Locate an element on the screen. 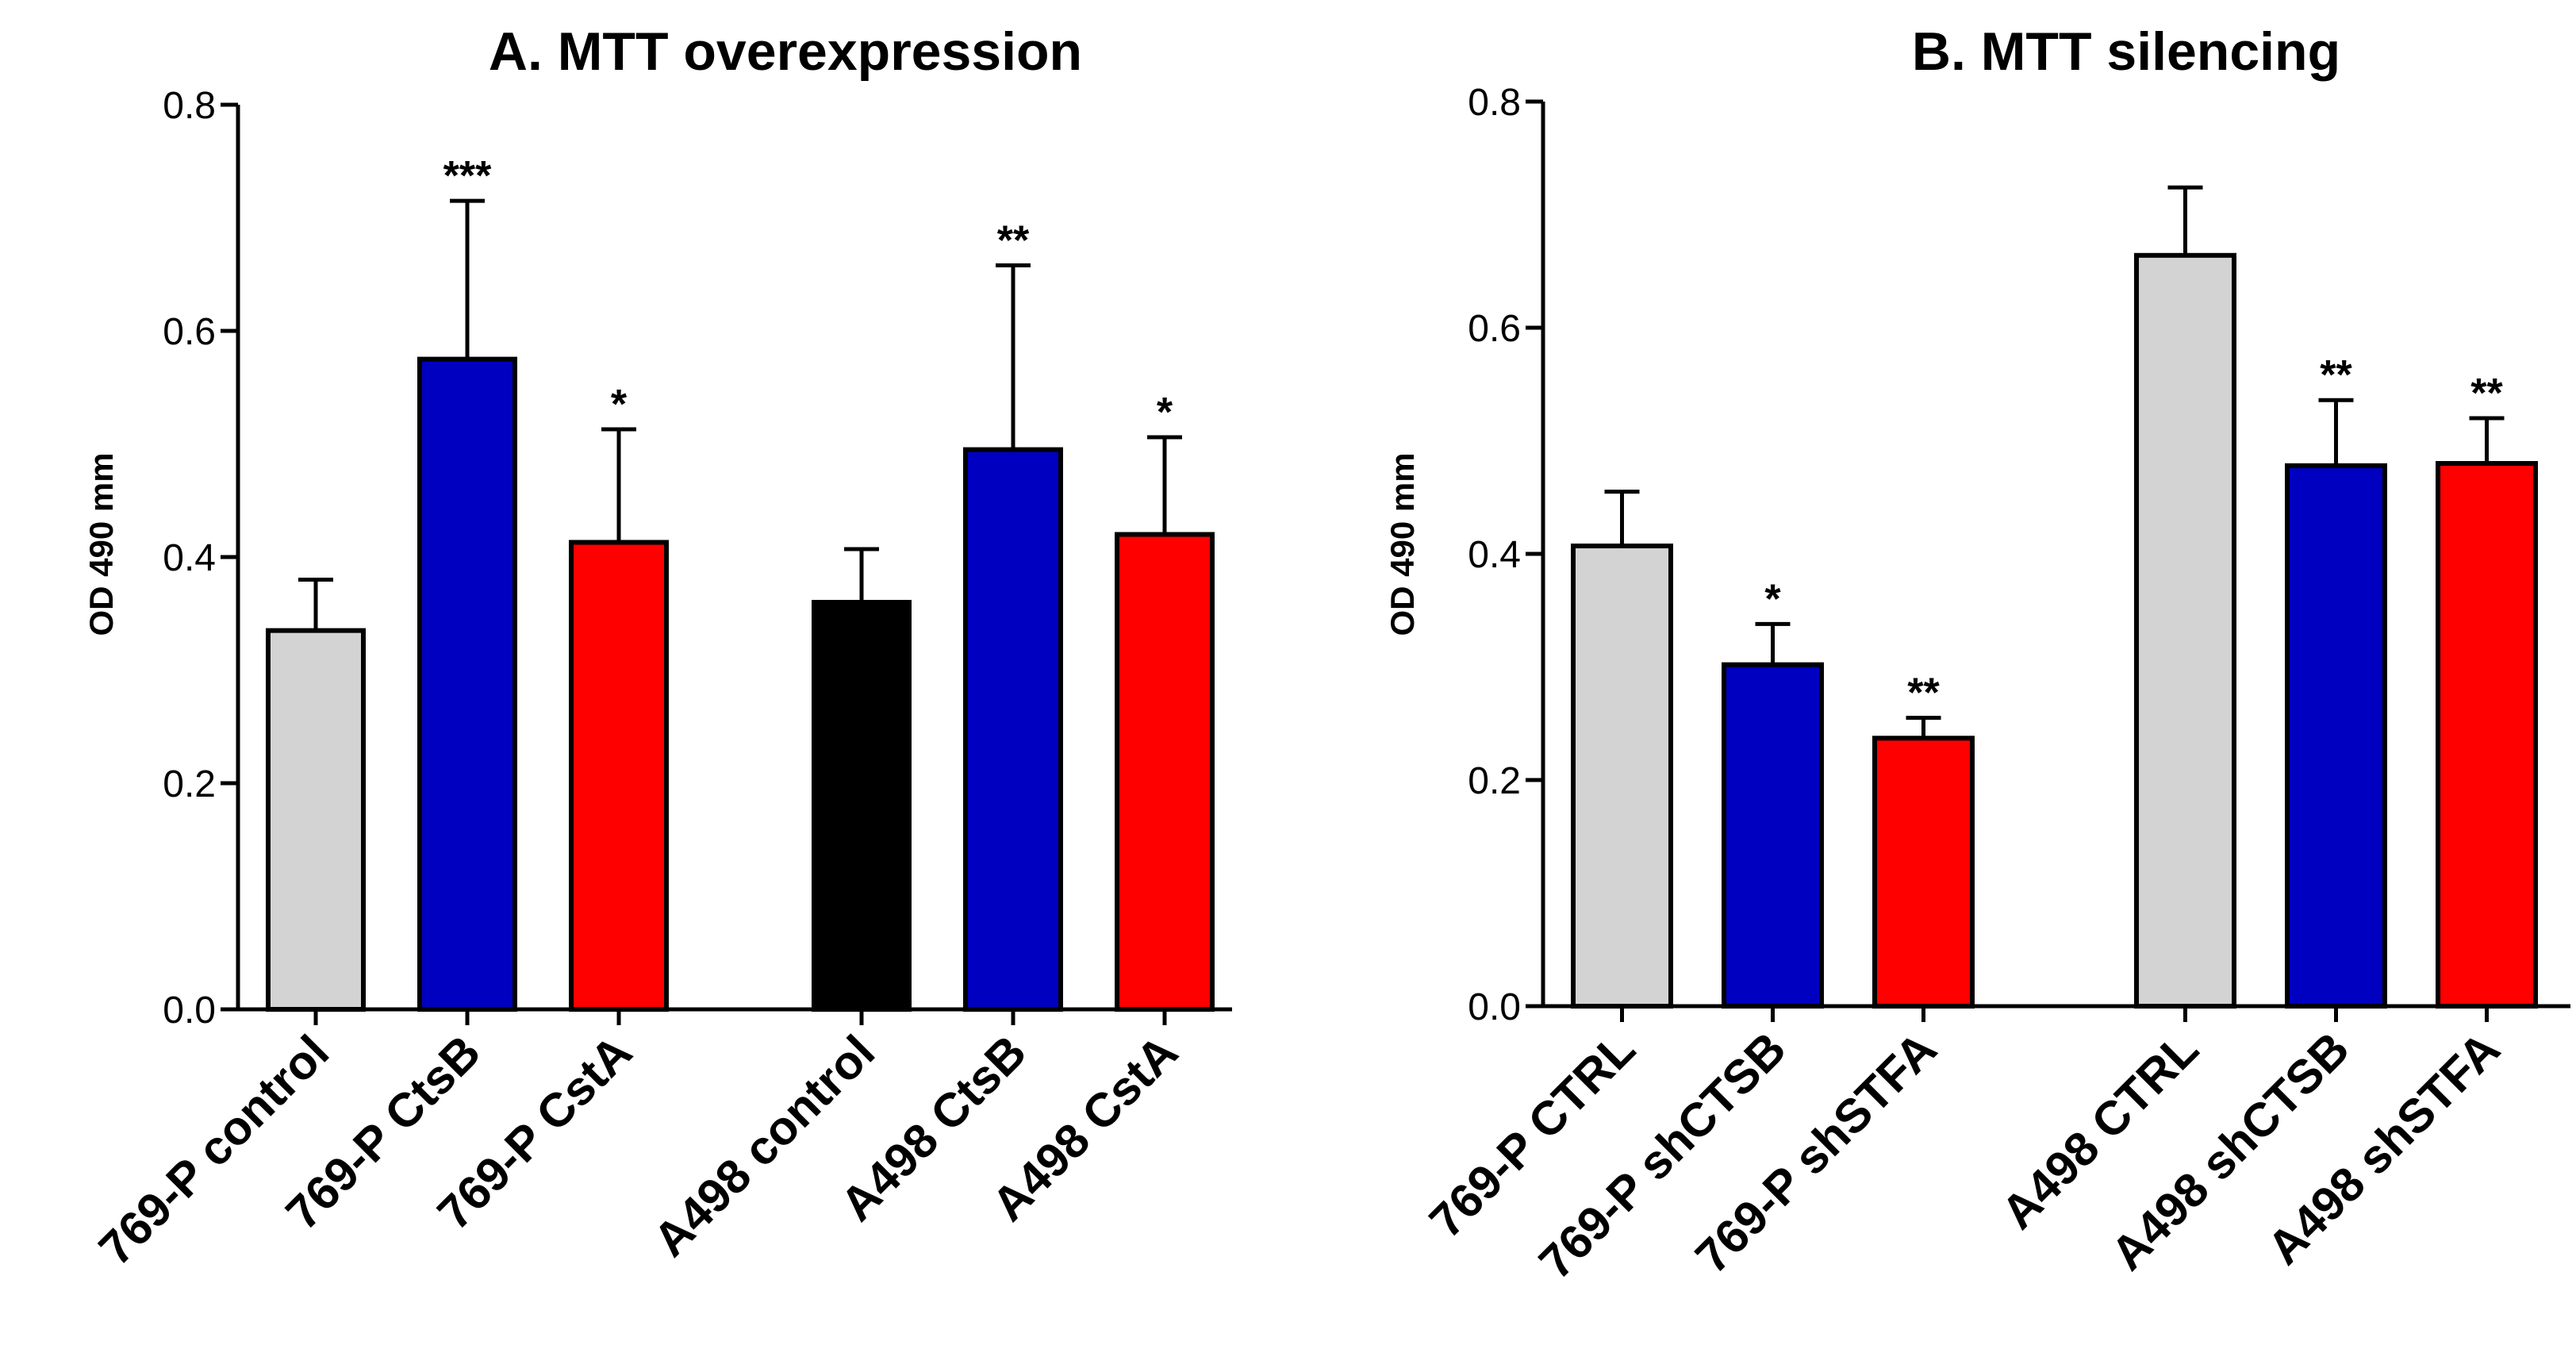 The image size is (2576, 1368). y-axis-label-a: OD 490 mm is located at coordinates (101, 544).